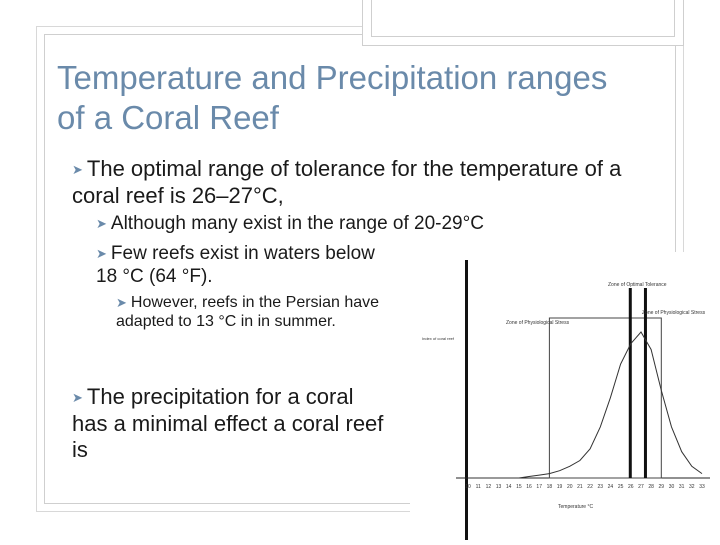 This screenshot has width=720, height=545. What do you see at coordinates (489, 487) in the screenshot?
I see `x-tick-label: 12` at bounding box center [489, 487].